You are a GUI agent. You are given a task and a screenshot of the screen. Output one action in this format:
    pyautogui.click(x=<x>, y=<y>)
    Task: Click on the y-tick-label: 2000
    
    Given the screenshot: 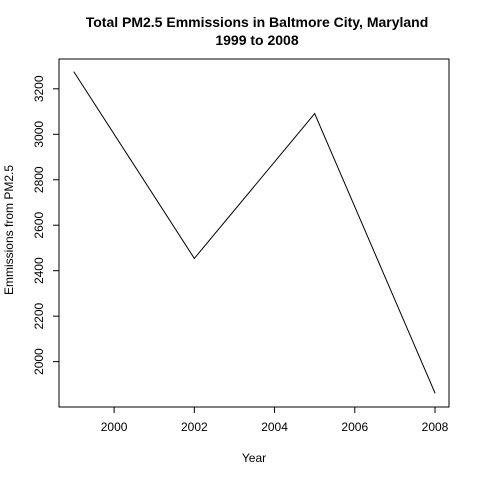 What is the action you would take?
    pyautogui.click(x=39, y=361)
    